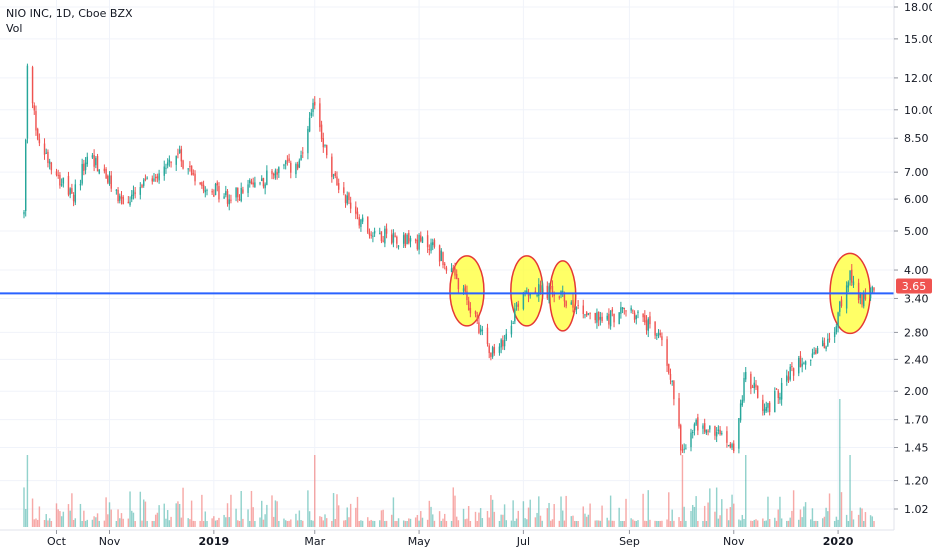 The height and width of the screenshot is (550, 932). I want to click on price-axis-tick-label: 18.00, so click(918, 7).